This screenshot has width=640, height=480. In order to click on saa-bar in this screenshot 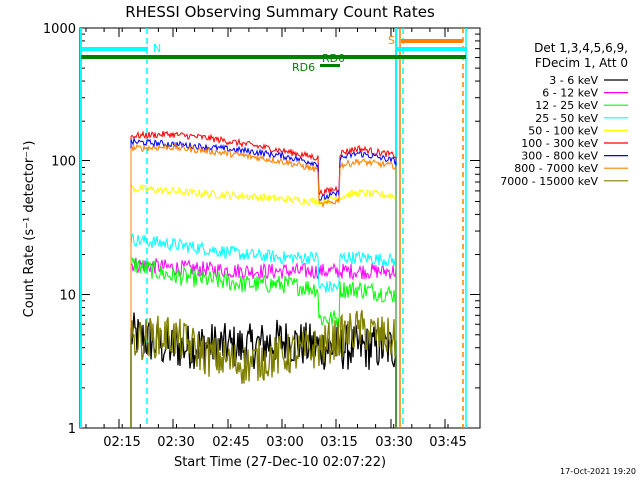, I will do `click(432, 41)`.